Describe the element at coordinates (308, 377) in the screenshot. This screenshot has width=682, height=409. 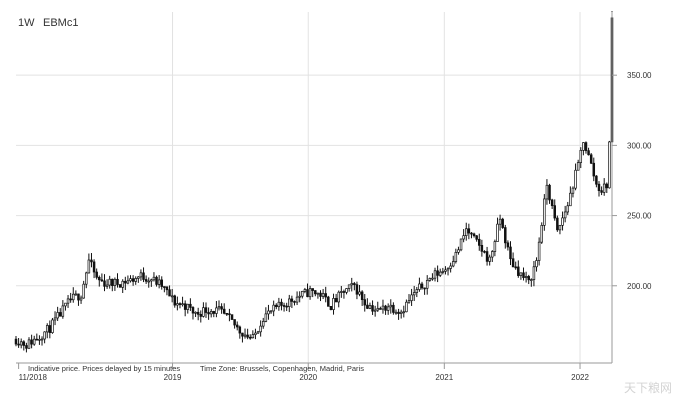
I see `x-tick-label: 2020` at that location.